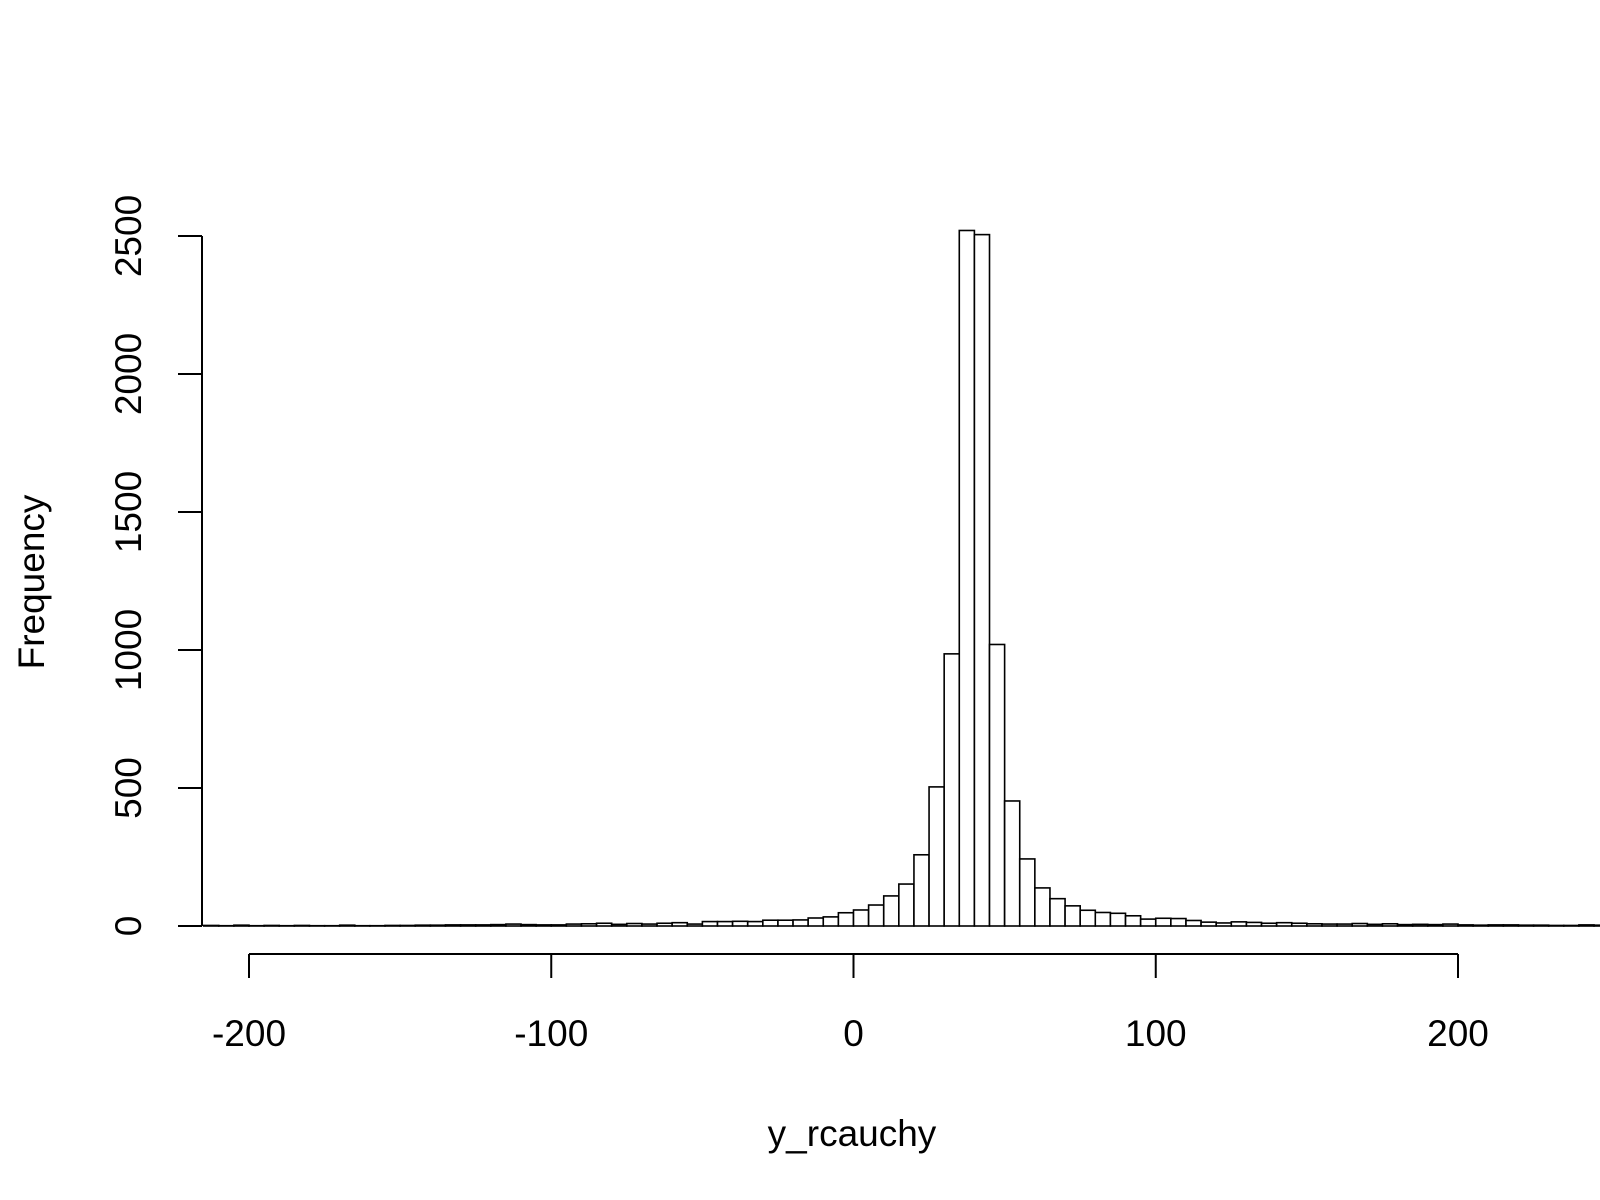 The height and width of the screenshot is (1200, 1600). Describe the element at coordinates (31, 581) in the screenshot. I see `y-axis-title: Frequency` at that location.